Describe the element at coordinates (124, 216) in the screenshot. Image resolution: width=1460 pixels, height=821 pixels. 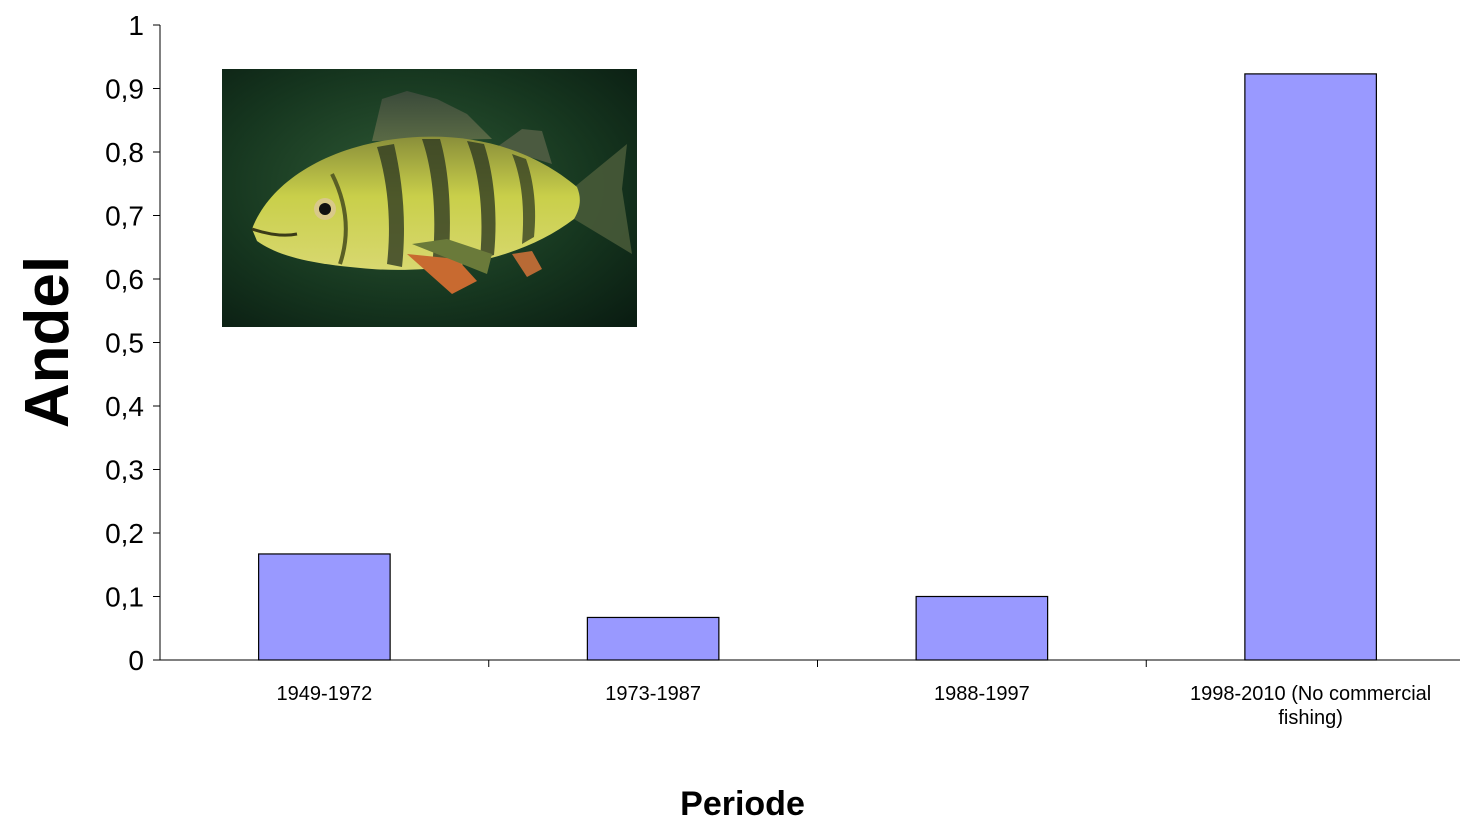
I see `y-tick-label: 0,7` at that location.